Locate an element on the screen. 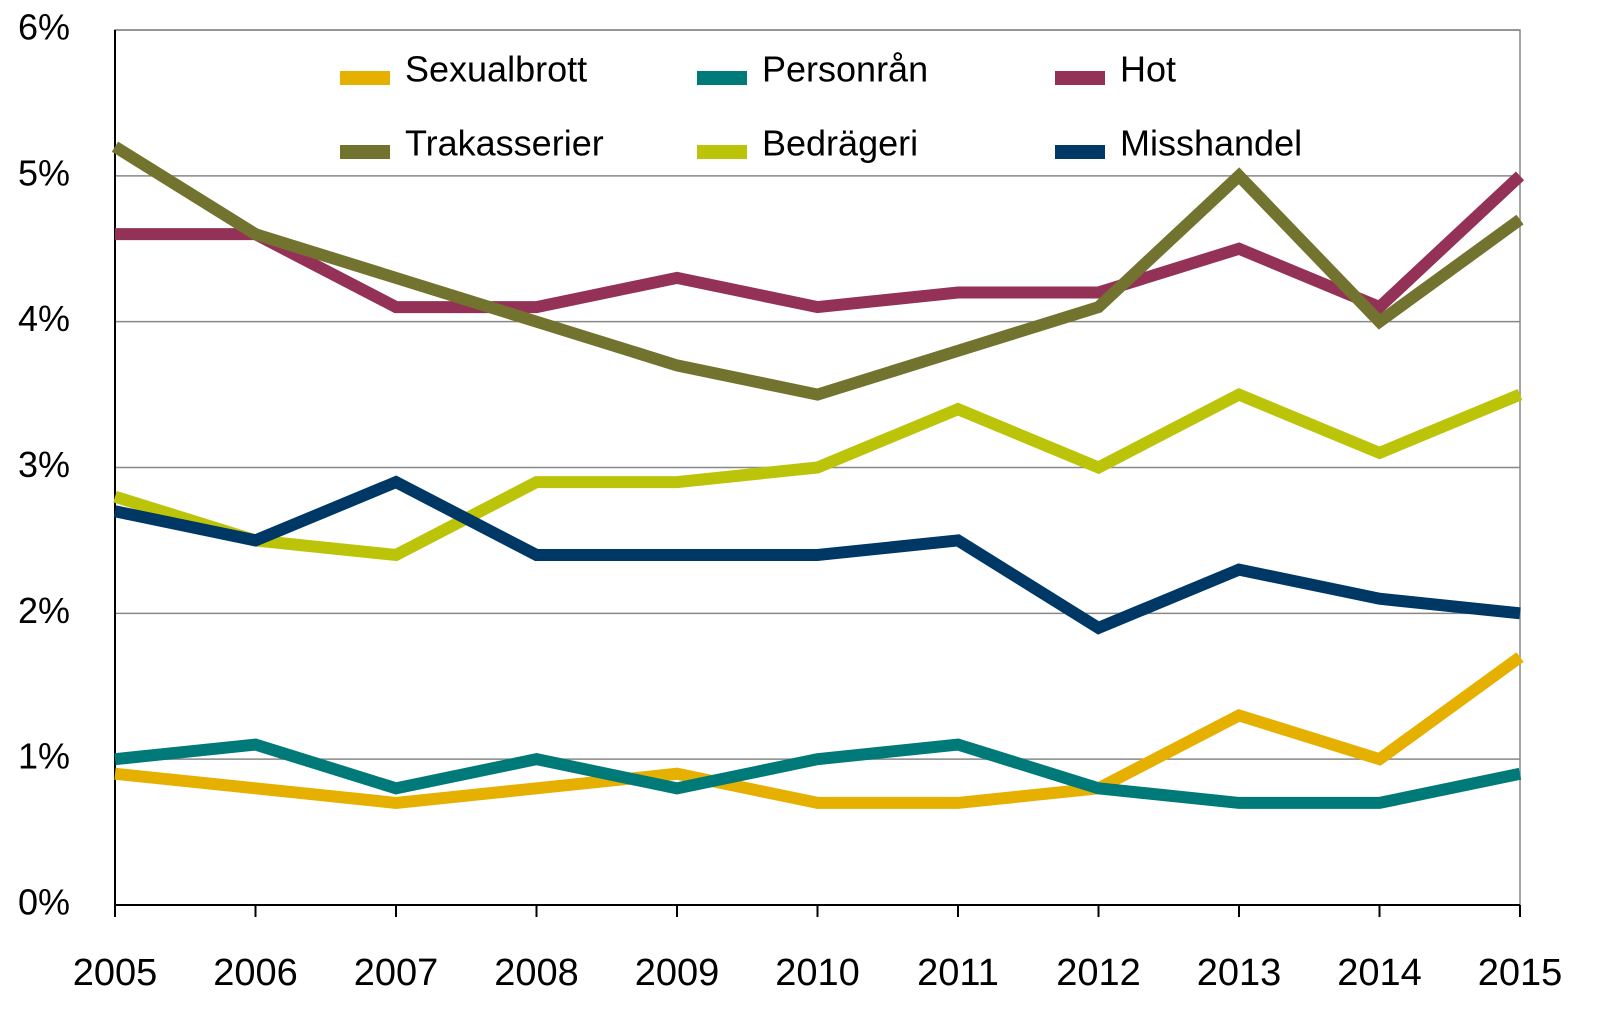  x-tick-label: 2008 is located at coordinates (536, 973).